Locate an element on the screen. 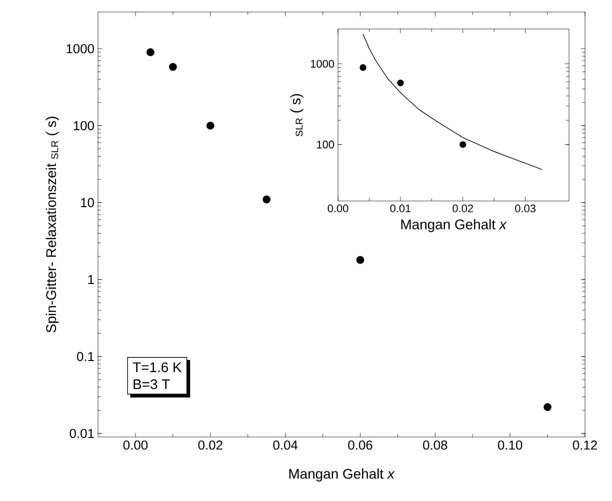  line-series is located at coordinates (452, 102).